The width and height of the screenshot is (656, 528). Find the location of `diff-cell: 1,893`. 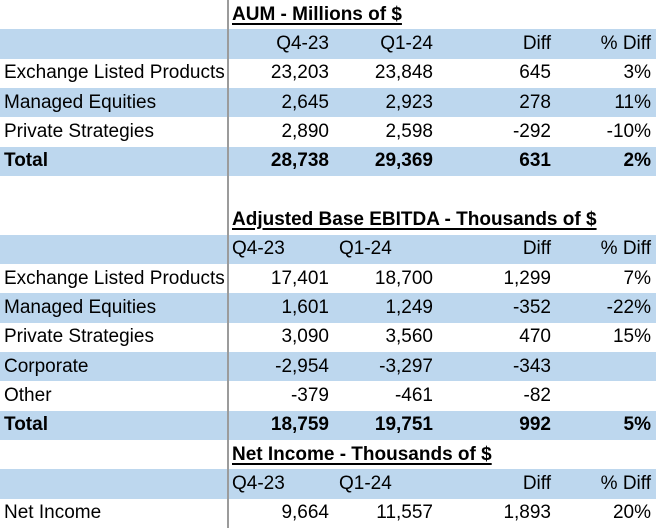

diff-cell: 1,893 is located at coordinates (527, 513).